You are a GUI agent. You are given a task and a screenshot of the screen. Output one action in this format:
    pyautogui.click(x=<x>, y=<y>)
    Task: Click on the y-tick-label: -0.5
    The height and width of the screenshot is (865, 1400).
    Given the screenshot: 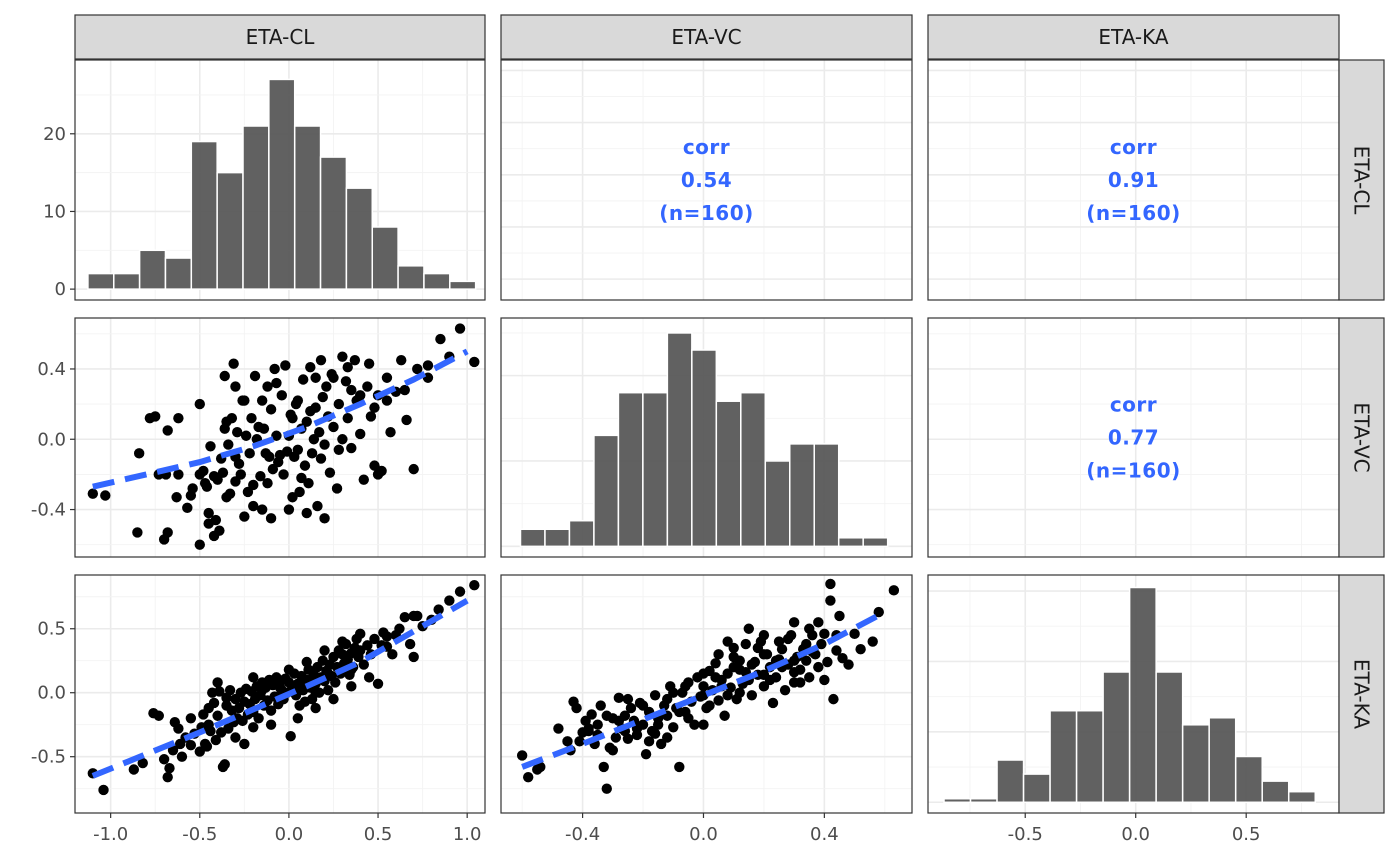 What is the action you would take?
    pyautogui.click(x=48, y=757)
    